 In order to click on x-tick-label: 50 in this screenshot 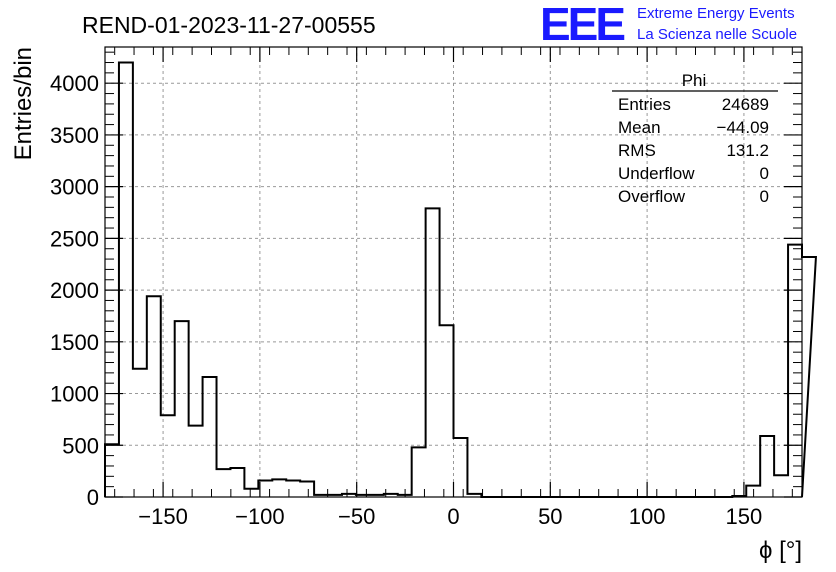, I will do `click(550, 516)`.